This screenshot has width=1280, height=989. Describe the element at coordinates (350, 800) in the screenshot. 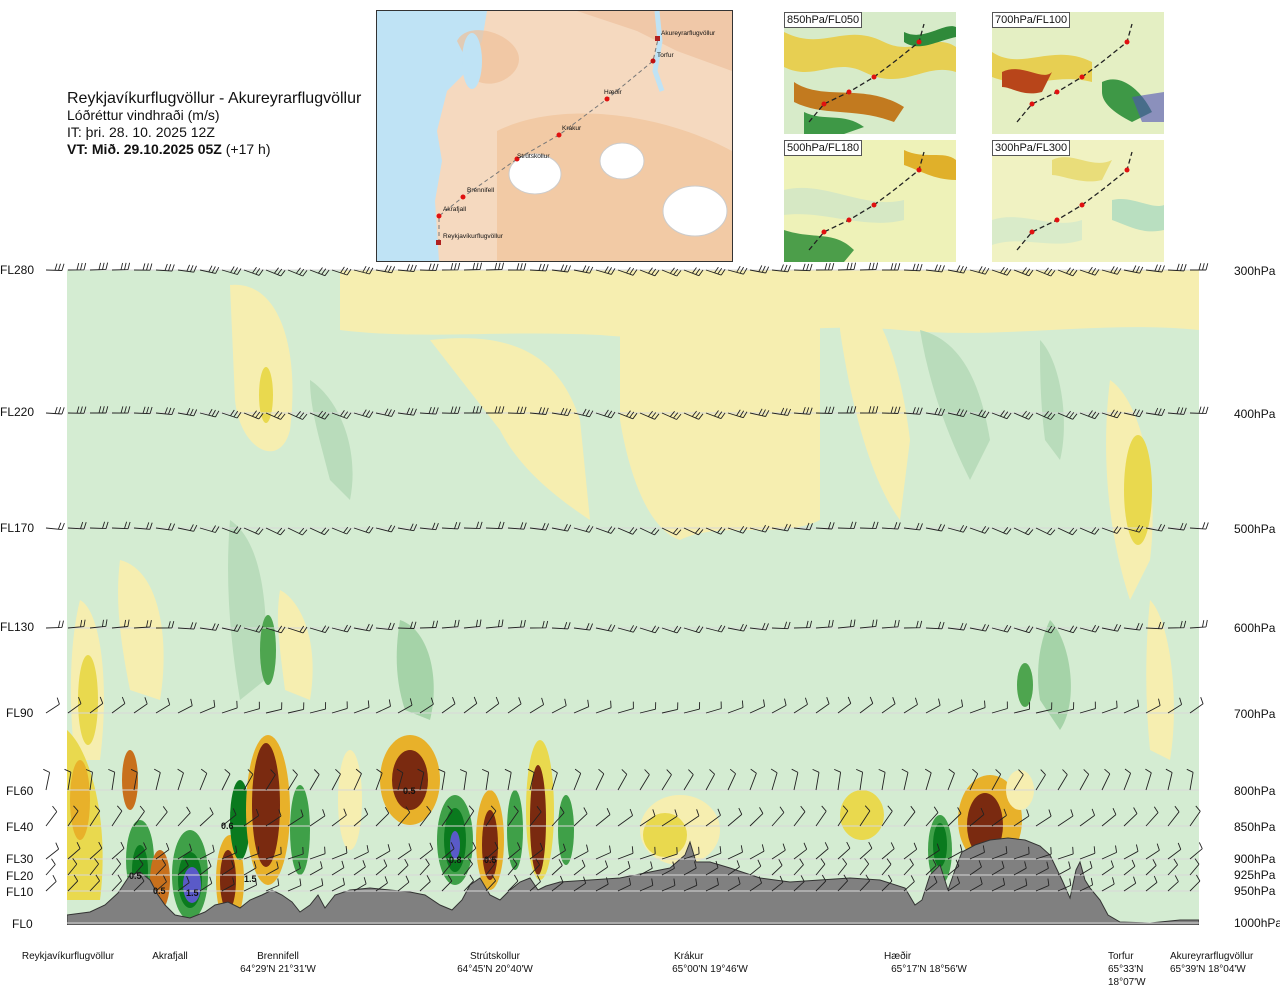

I see `weak-up-cell` at that location.